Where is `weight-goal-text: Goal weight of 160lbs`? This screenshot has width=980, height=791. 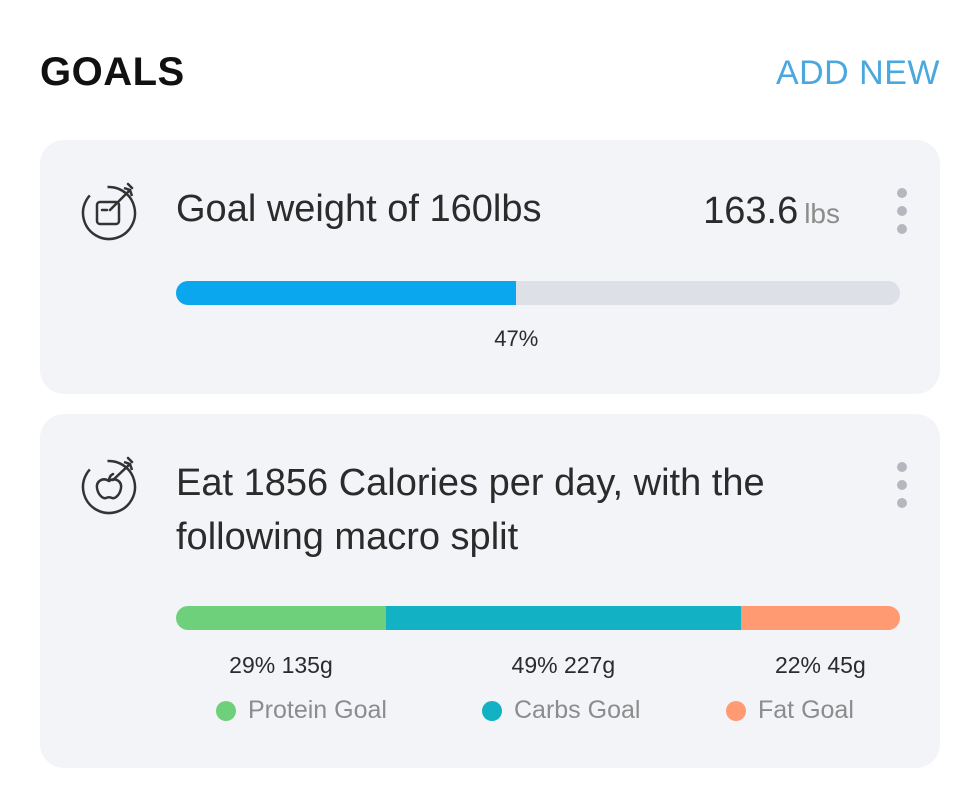 weight-goal-text: Goal weight of 160lbs is located at coordinates (359, 209).